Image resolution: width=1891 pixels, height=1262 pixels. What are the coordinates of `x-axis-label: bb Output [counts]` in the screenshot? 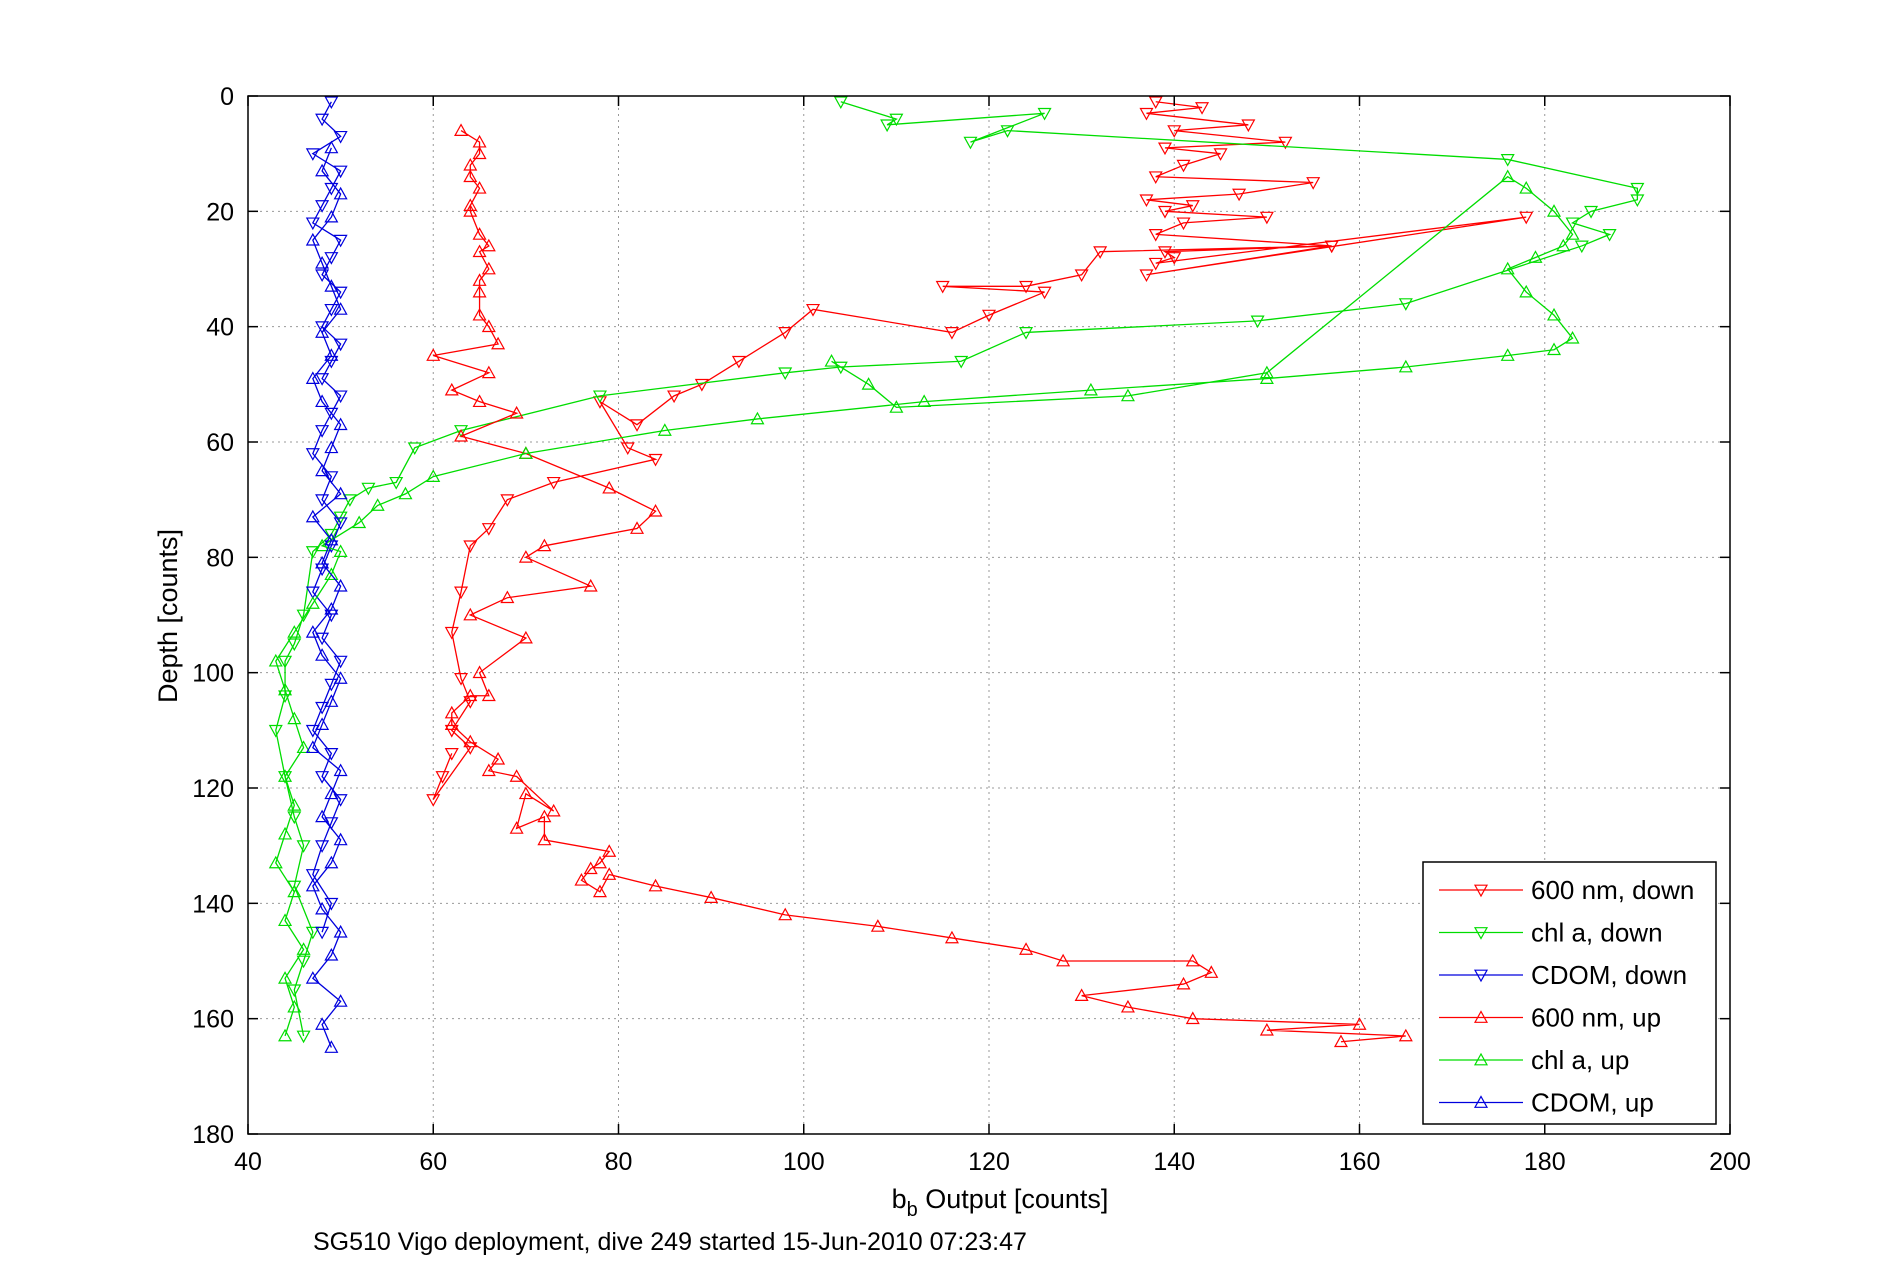 It's located at (1000, 1202).